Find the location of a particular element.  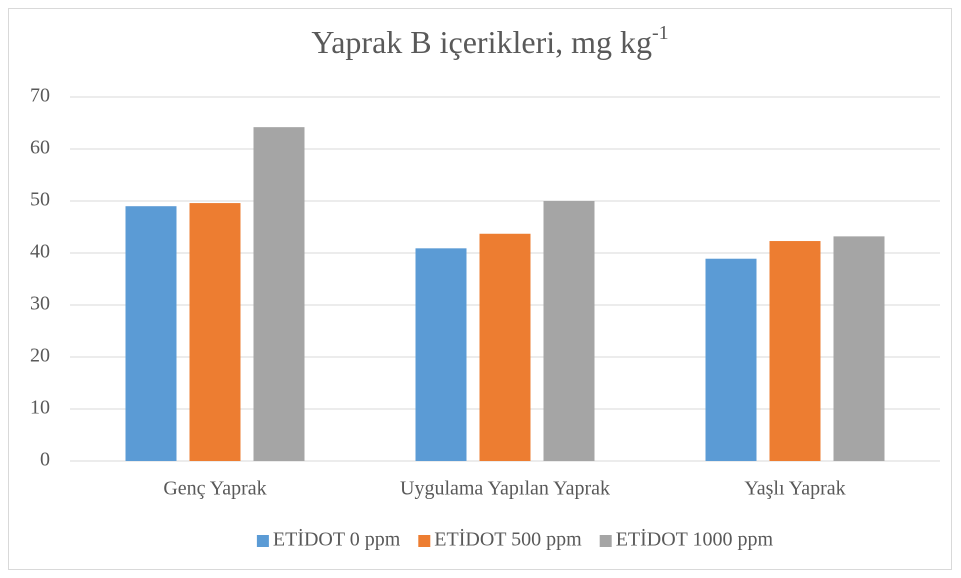

x-tick-label: Uygulama Yapılan Yaprak is located at coordinates (505, 489).